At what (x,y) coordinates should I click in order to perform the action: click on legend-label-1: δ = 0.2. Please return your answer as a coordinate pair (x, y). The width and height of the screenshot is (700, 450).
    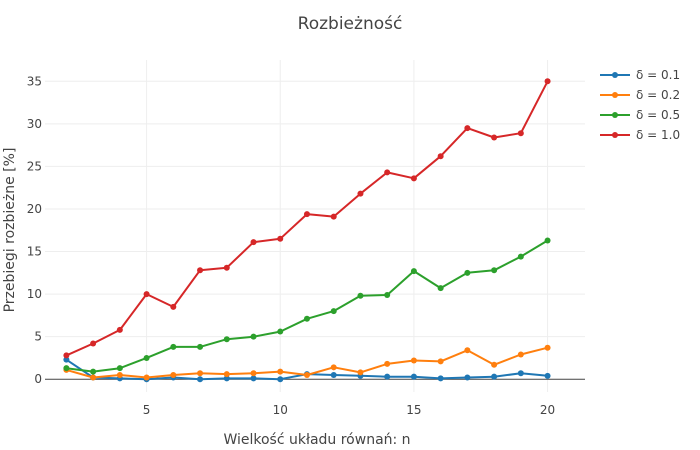
    Looking at the image, I should click on (658, 95).